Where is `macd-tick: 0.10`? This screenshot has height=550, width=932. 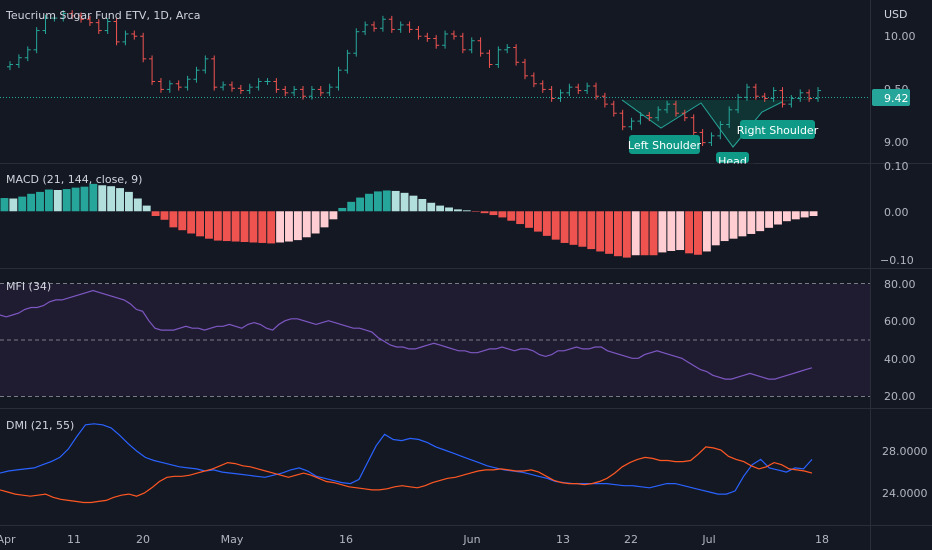 macd-tick: 0.10 is located at coordinates (896, 166).